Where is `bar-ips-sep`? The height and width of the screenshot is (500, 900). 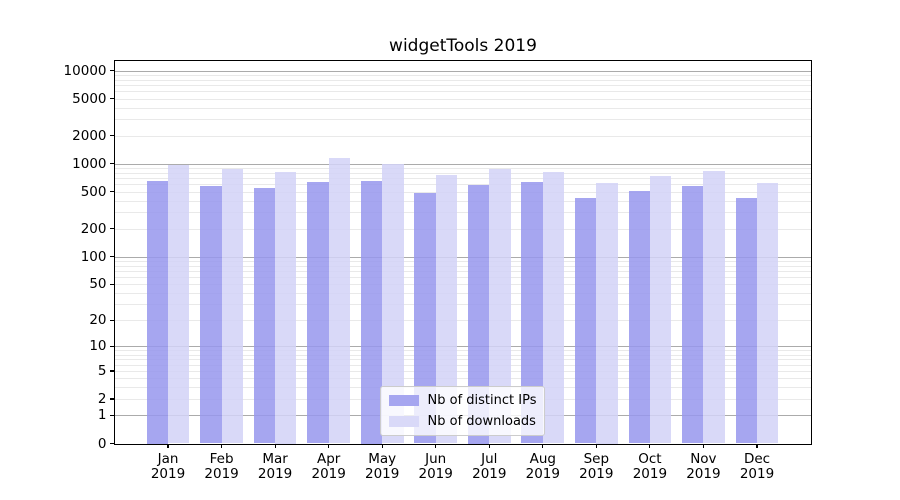 bar-ips-sep is located at coordinates (585, 320).